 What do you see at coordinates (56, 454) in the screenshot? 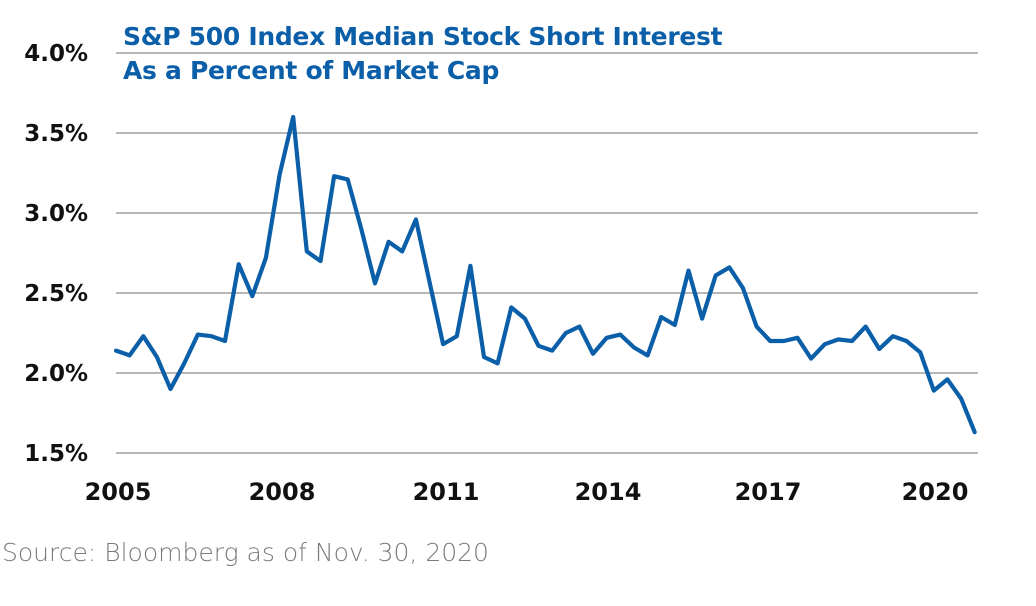
I see `y-tick-label: 1.5%` at bounding box center [56, 454].